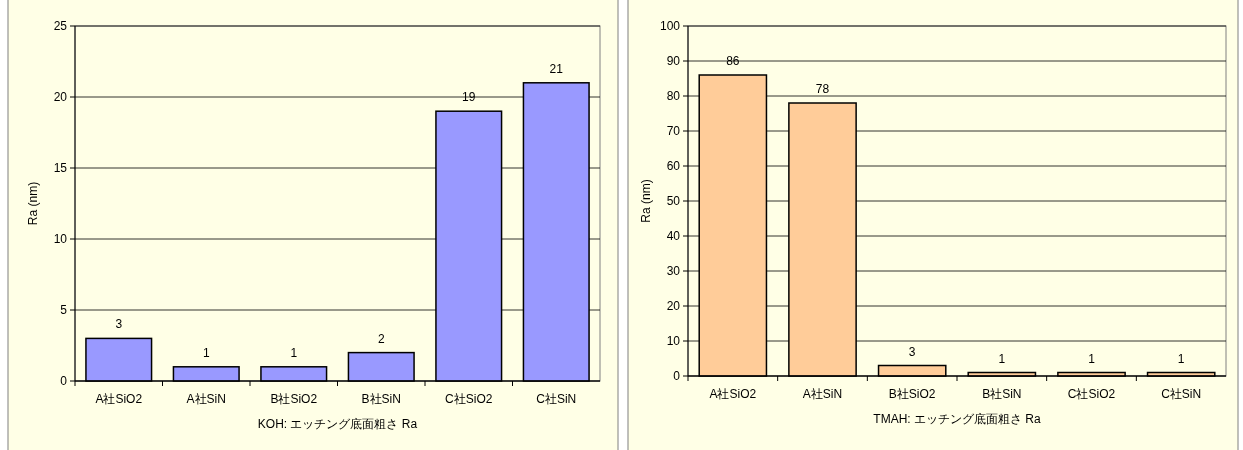 The width and height of the screenshot is (1243, 450). Describe the element at coordinates (381, 338) in the screenshot. I see `data-label: 2` at that location.